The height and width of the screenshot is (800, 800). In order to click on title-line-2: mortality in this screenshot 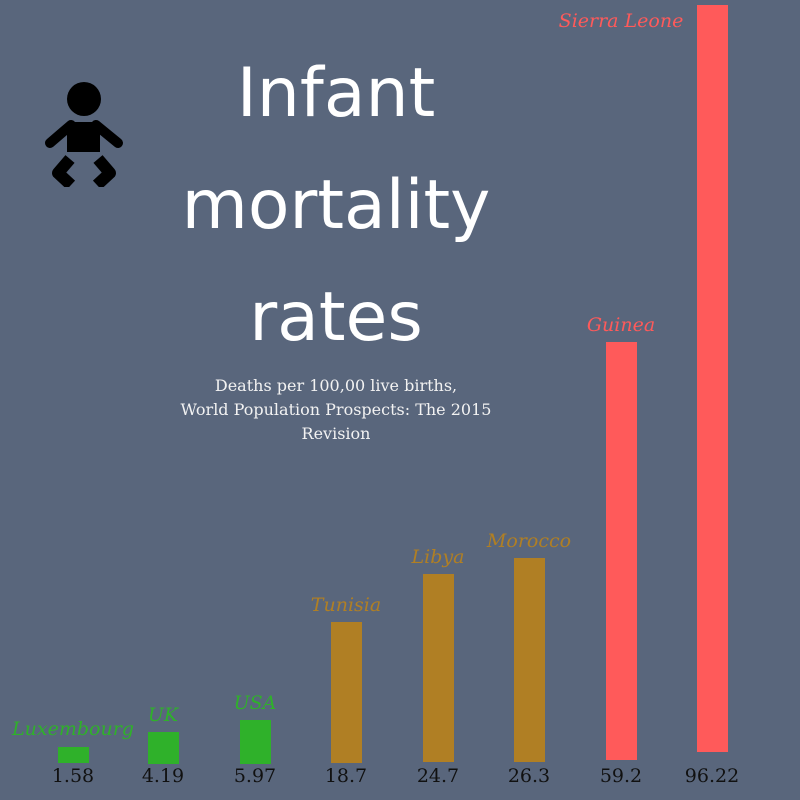, I will do `click(336, 205)`.